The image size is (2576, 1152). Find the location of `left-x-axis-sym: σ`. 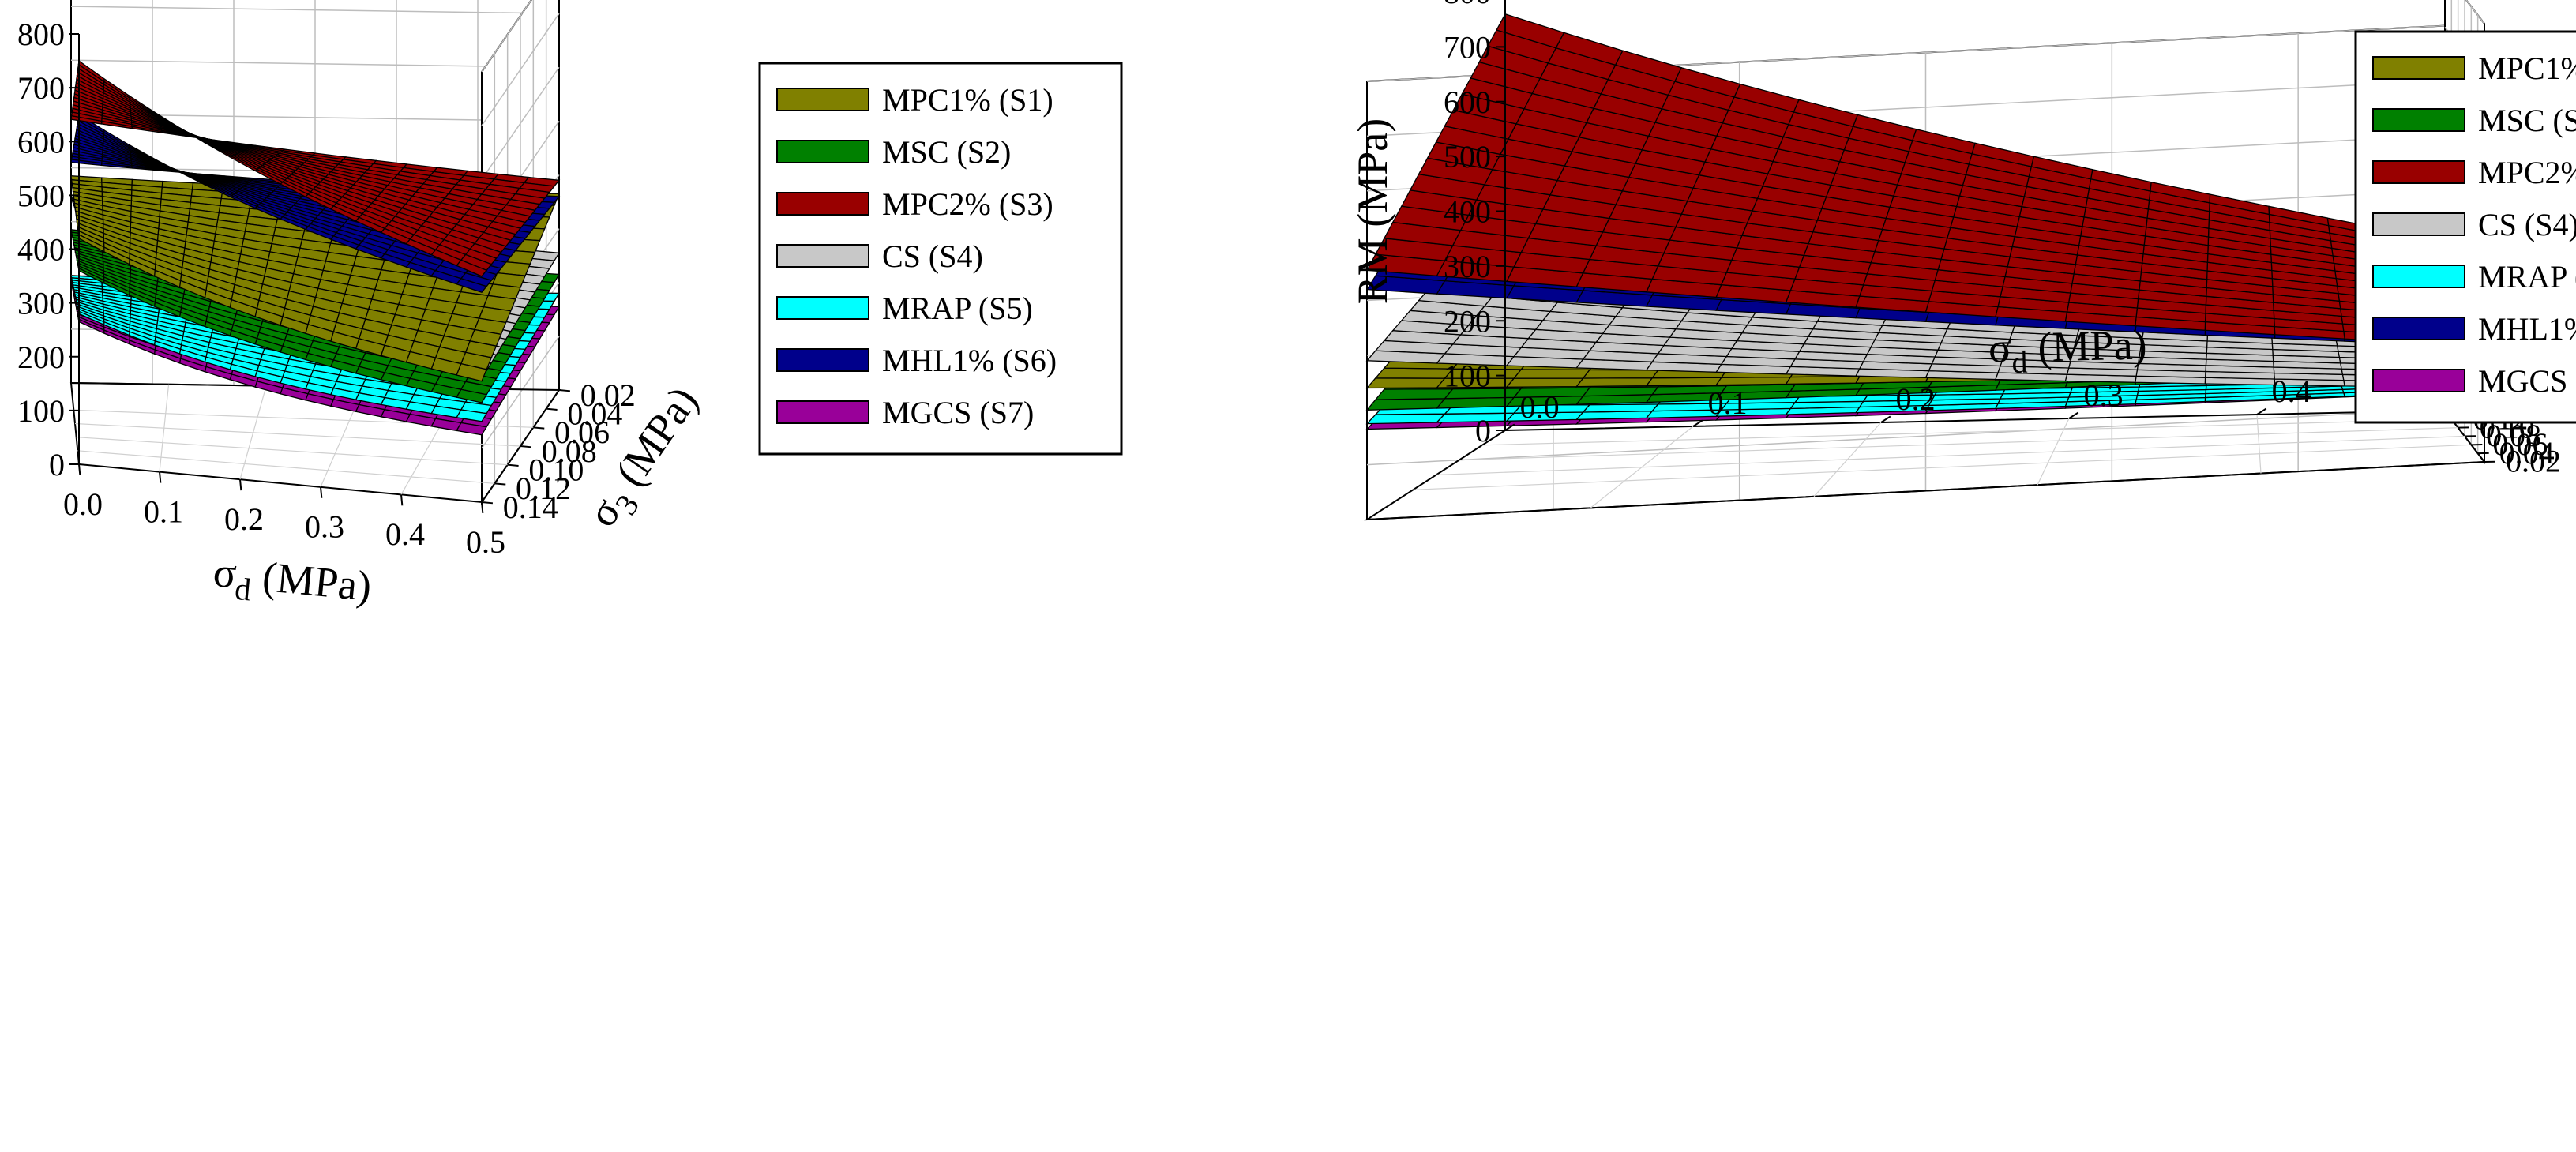

left-x-axis-sym: σ is located at coordinates (225, 572).